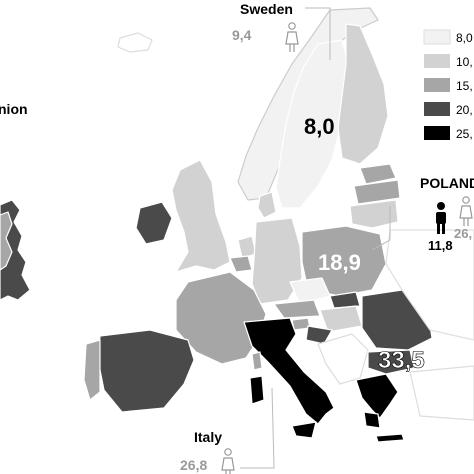 The image size is (474, 474). I want to click on region-hungary, so click(341, 319).